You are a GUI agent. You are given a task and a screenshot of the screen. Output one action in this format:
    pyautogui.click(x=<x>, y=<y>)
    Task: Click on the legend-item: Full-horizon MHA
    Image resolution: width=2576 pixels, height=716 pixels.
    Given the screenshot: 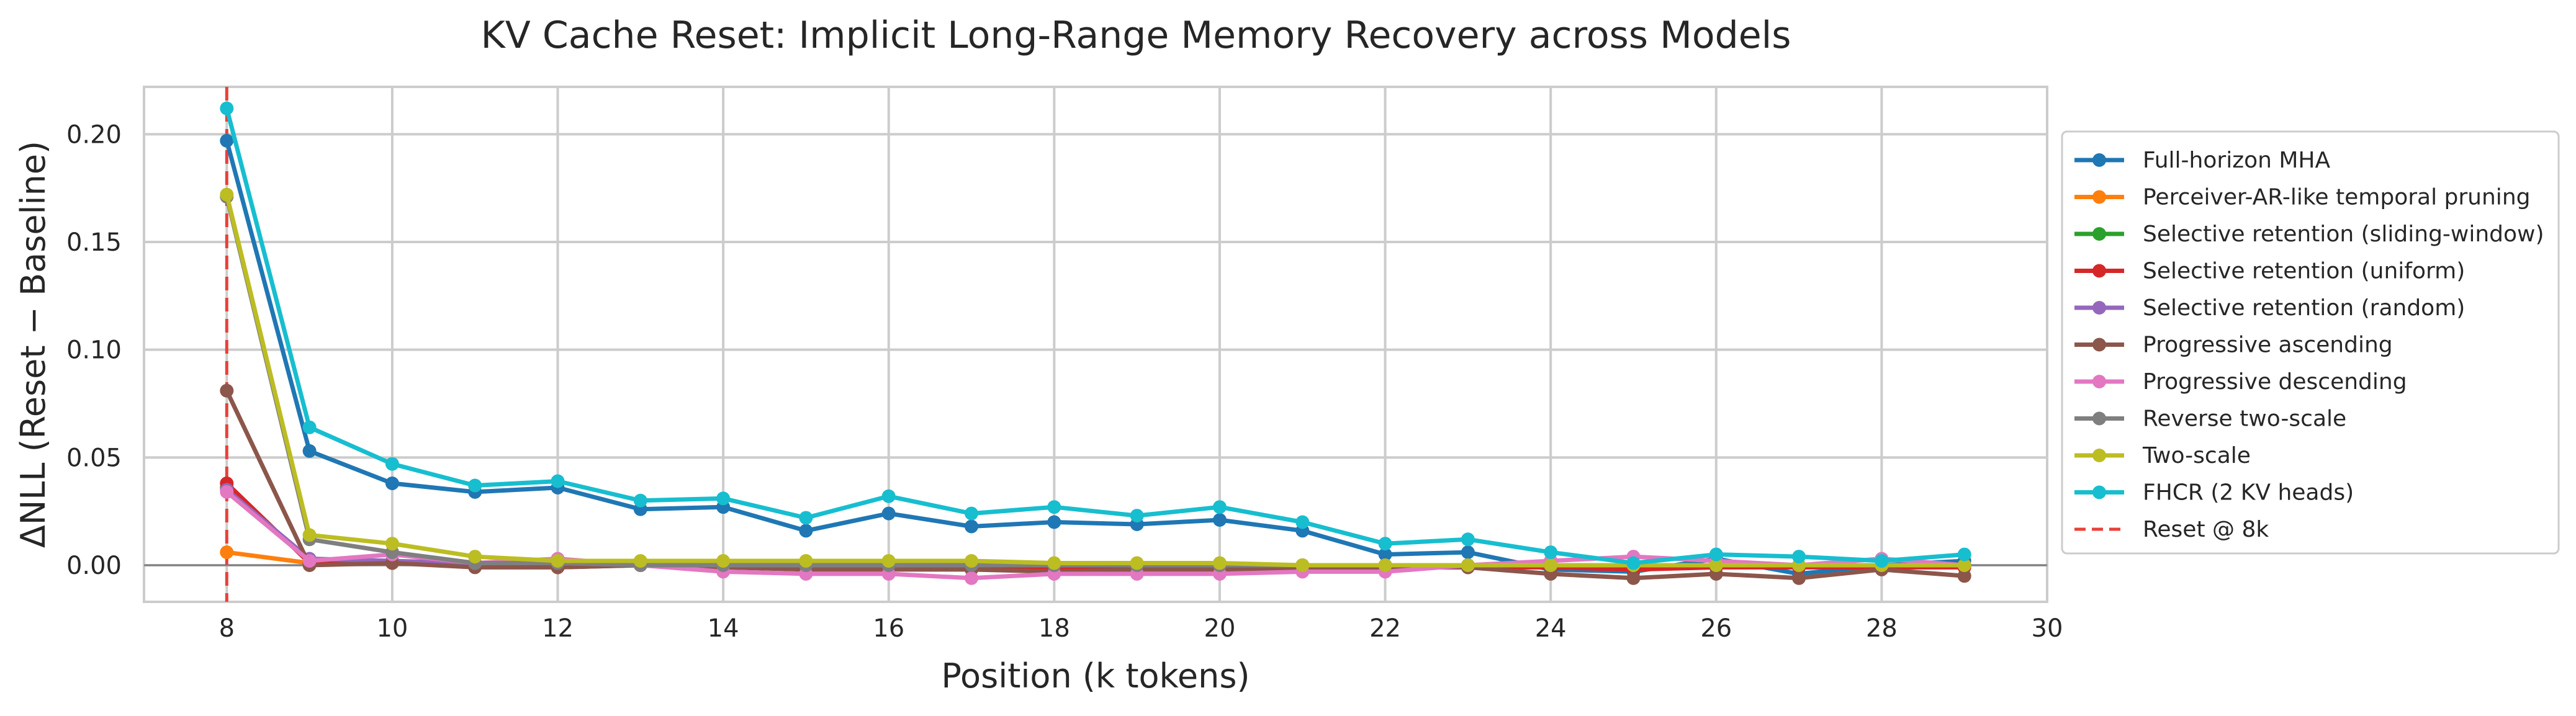 What is the action you would take?
    pyautogui.click(x=2202, y=161)
    